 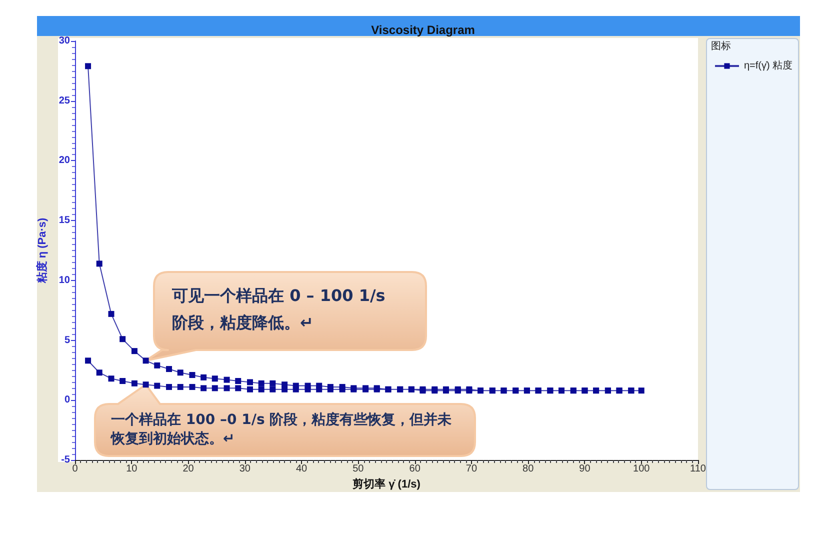 I want to click on legend-label: η=f(γ̇) 粘度, so click(x=768, y=66).